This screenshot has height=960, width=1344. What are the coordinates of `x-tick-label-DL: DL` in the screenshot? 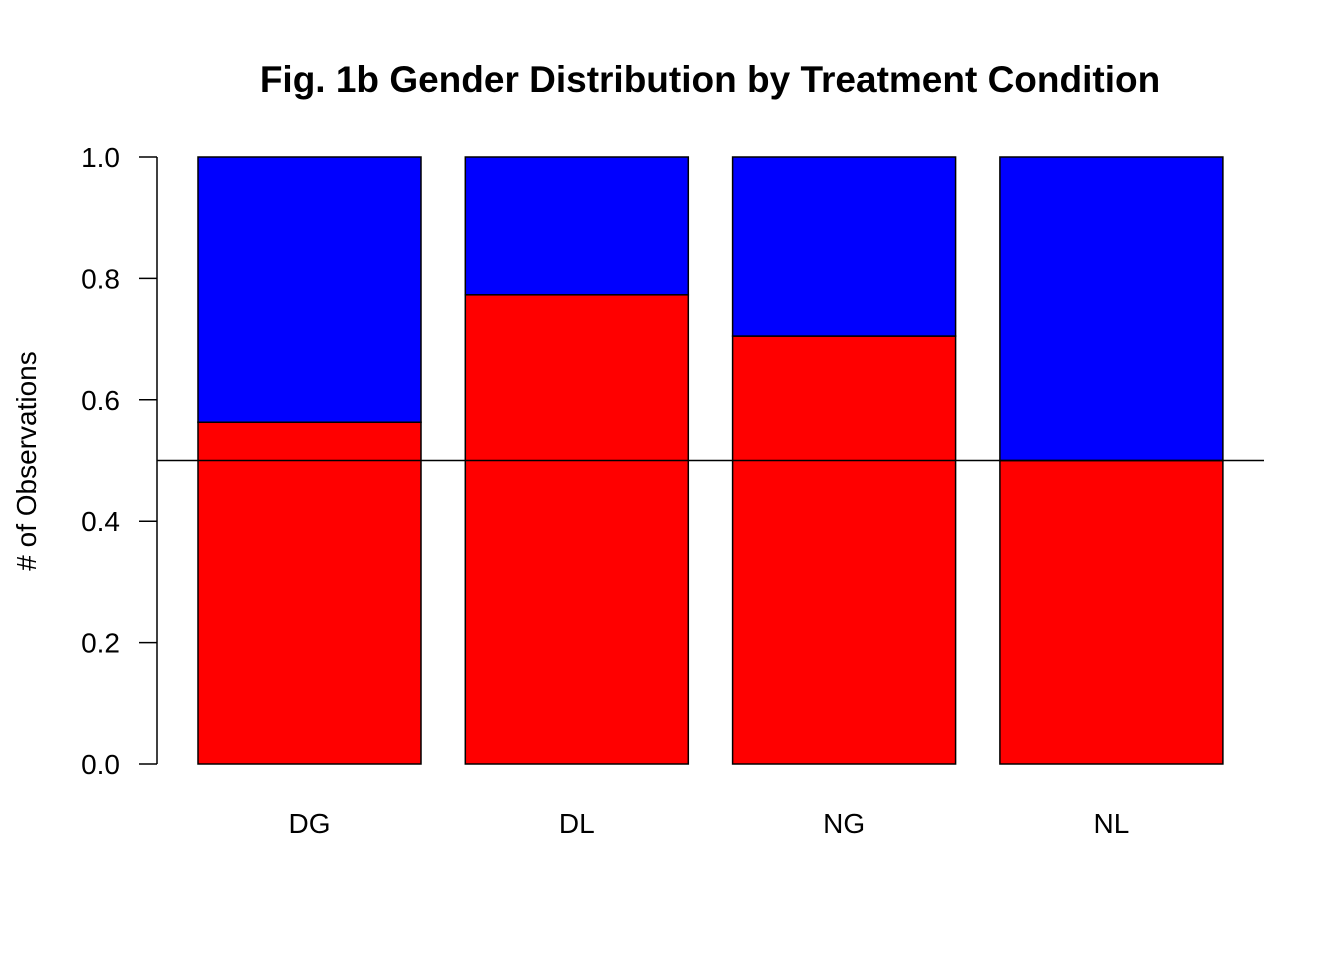 It's located at (577, 823).